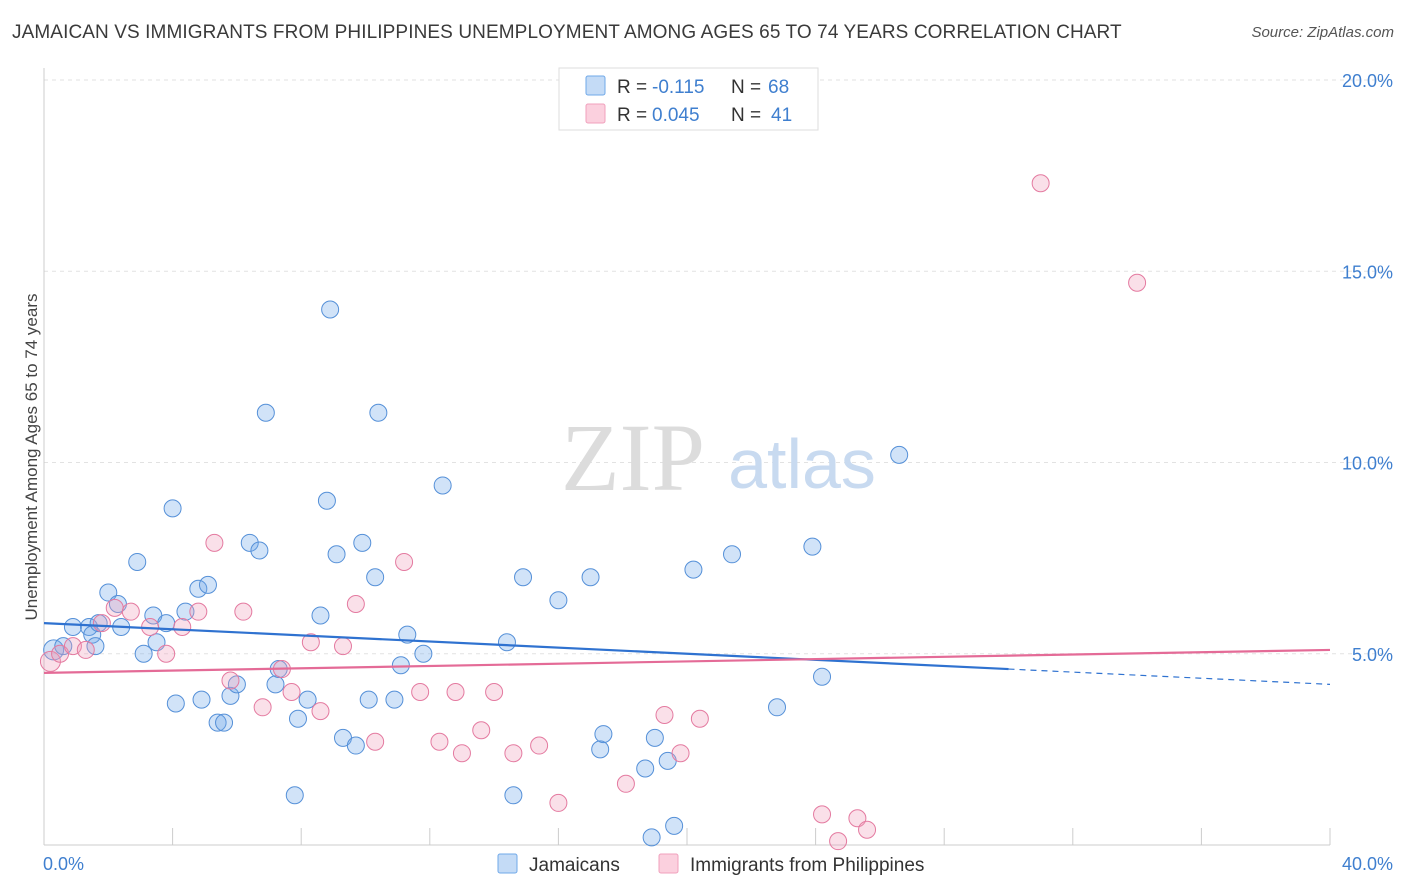 Image resolution: width=1406 pixels, height=892 pixels. What do you see at coordinates (507, 863) in the screenshot?
I see `legend-bottom-swatch-jamaicans` at bounding box center [507, 863].